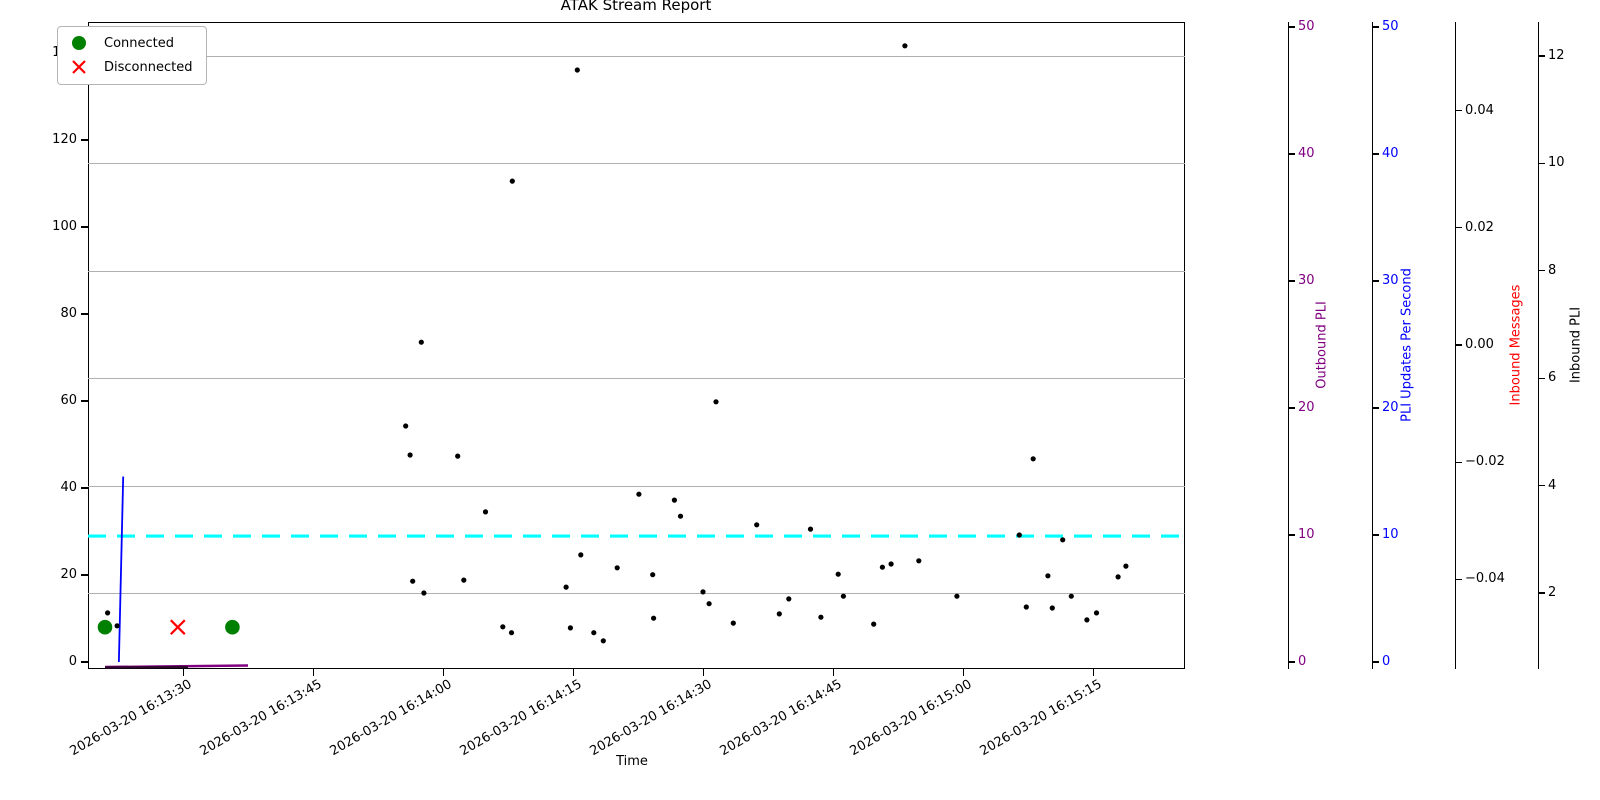  I want to click on right-axis-title: Outbound PLI, so click(1322, 345).